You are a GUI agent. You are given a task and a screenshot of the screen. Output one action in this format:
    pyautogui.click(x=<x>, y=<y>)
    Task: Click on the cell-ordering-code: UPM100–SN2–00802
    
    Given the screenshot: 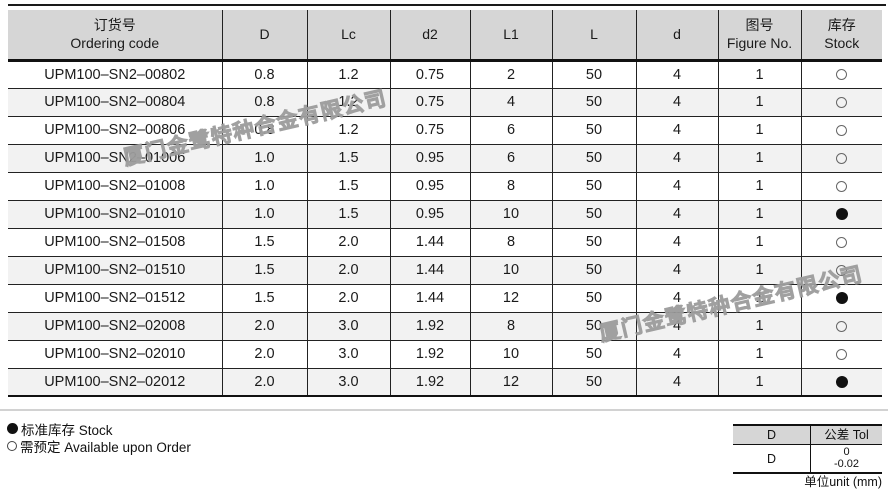 What is the action you would take?
    pyautogui.click(x=115, y=74)
    